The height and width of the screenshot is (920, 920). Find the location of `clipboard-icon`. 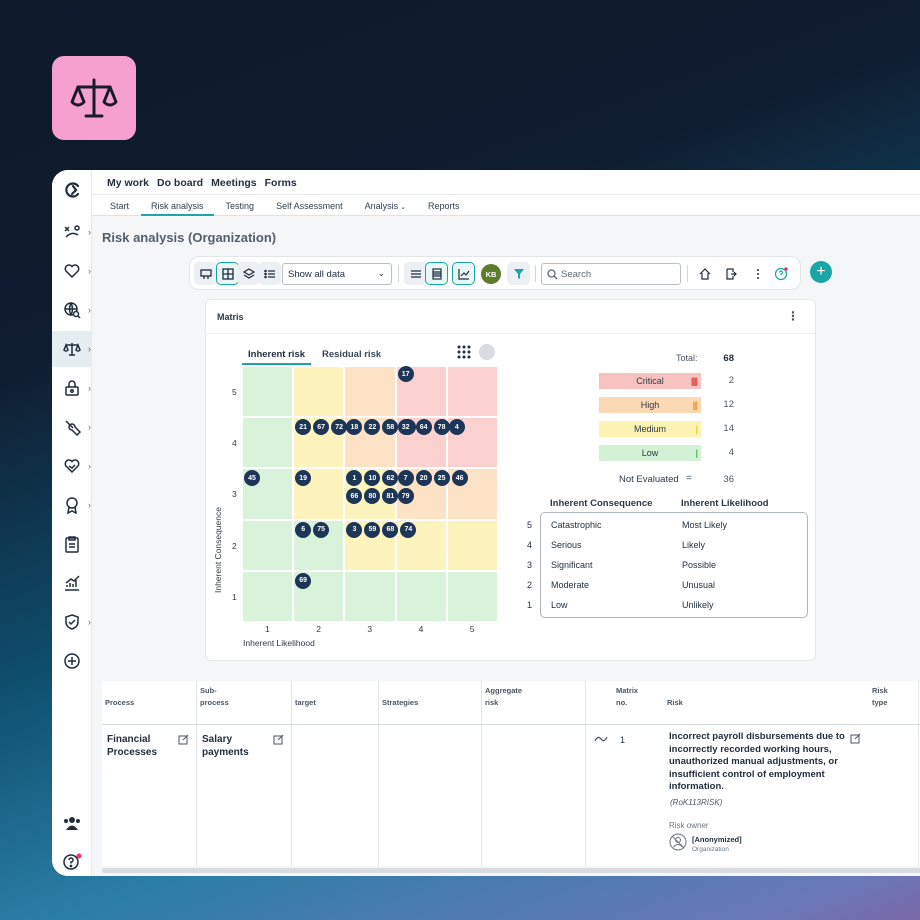

clipboard-icon is located at coordinates (72, 544).